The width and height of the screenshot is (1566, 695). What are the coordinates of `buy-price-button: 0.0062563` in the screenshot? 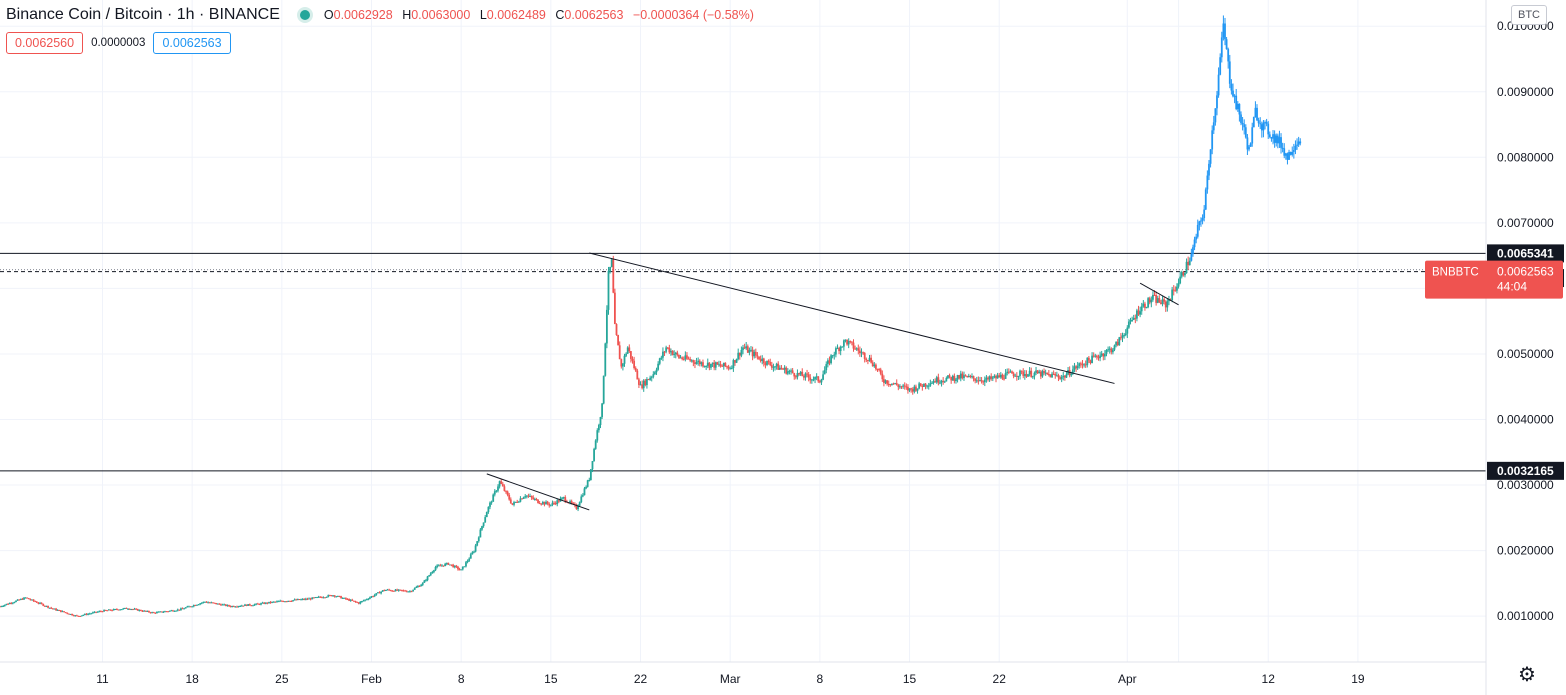 It's located at (192, 43).